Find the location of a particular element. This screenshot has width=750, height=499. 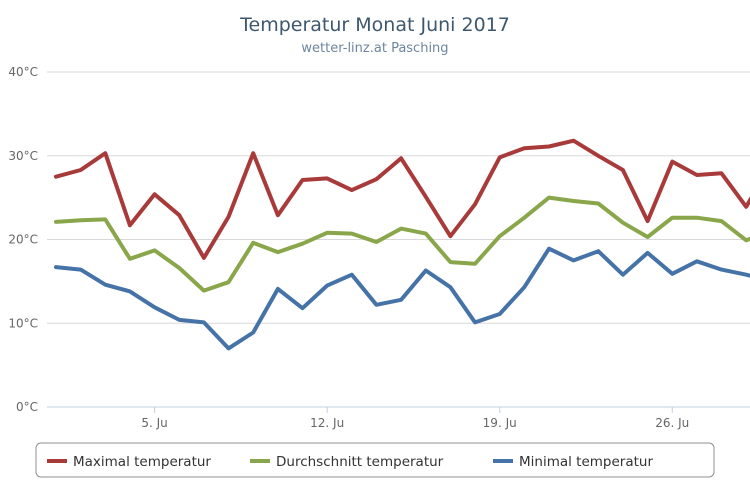

y-tick-label: 20°C is located at coordinates (23, 240).